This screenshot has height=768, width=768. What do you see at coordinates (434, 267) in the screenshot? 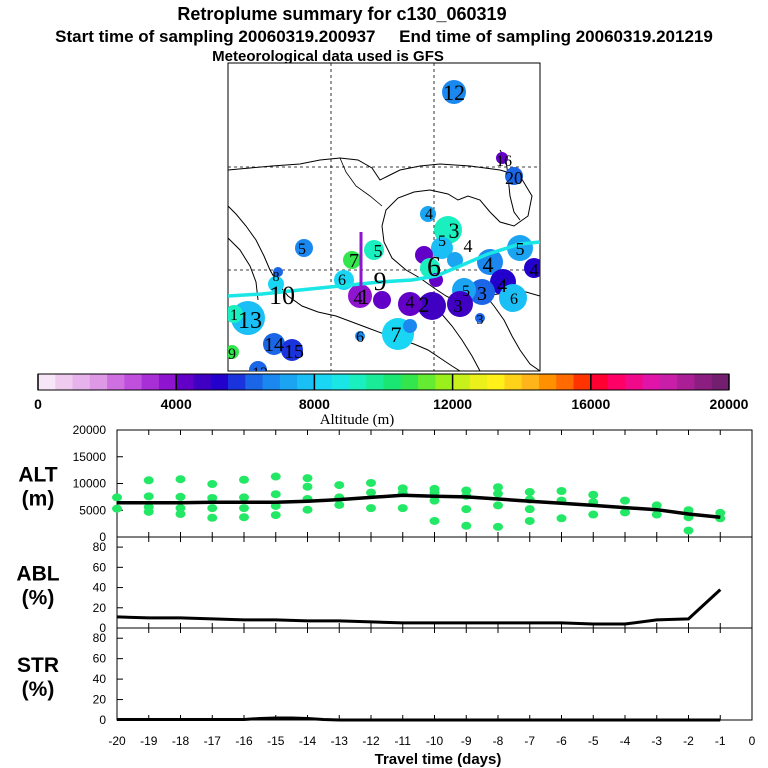
I see `map-label: 6` at bounding box center [434, 267].